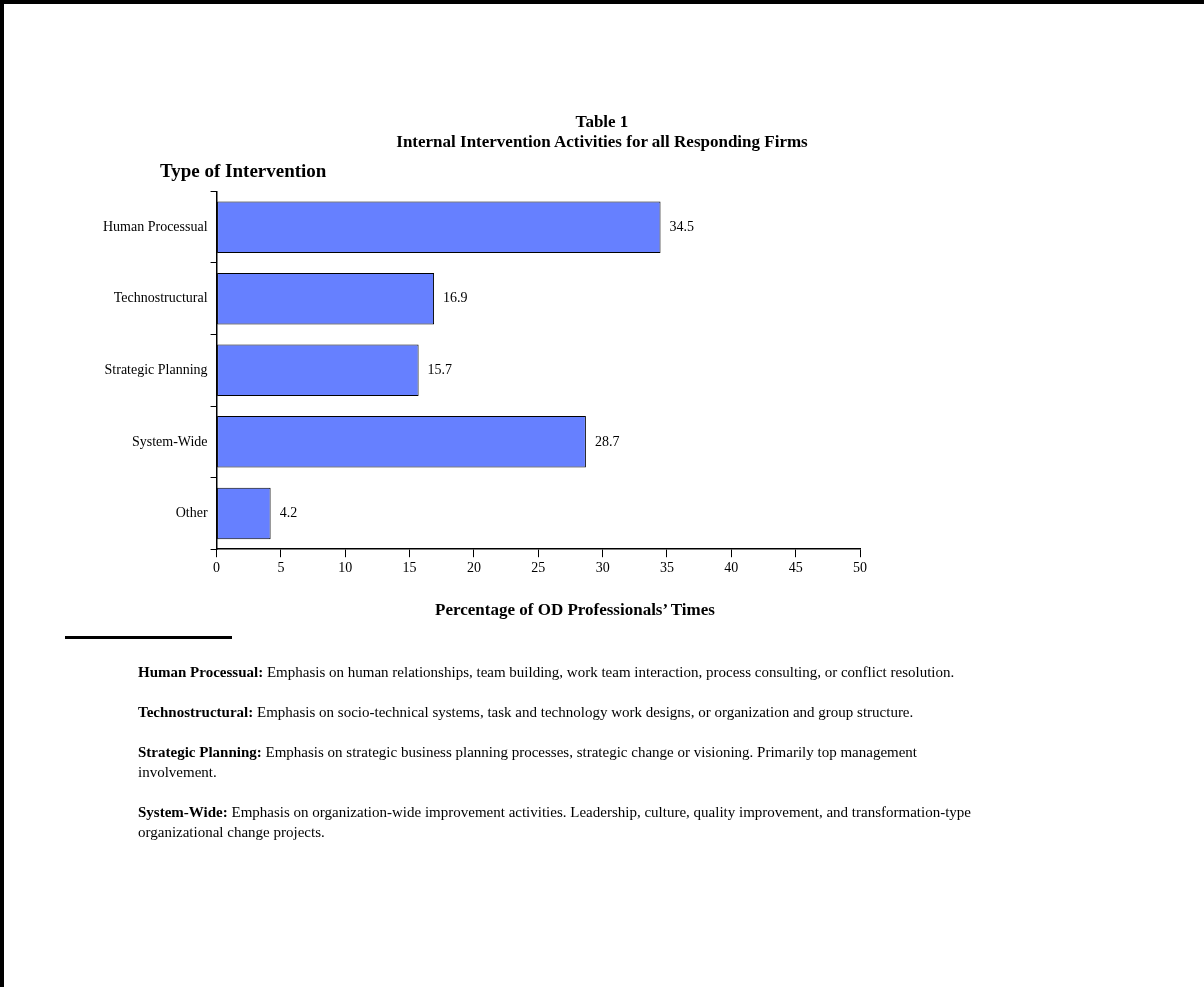 The image size is (1204, 987). What do you see at coordinates (860, 568) in the screenshot?
I see `x-tick-label: 50` at bounding box center [860, 568].